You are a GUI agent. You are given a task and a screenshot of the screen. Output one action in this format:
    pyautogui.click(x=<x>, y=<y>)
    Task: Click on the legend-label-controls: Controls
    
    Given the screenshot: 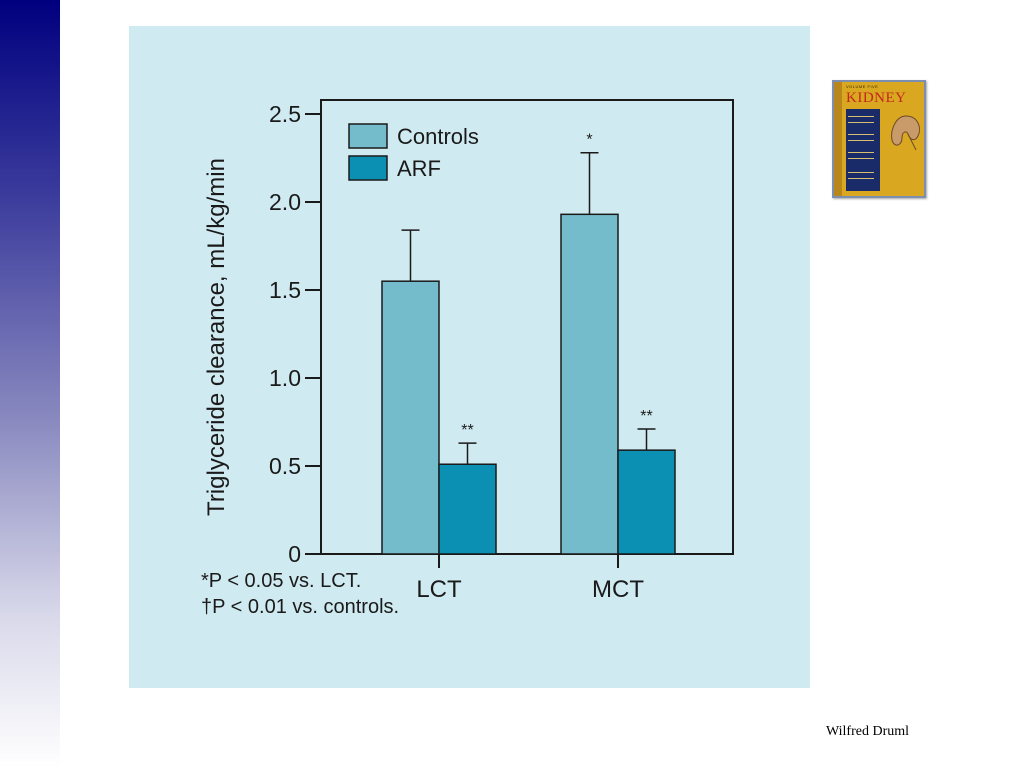 What is the action you would take?
    pyautogui.click(x=438, y=136)
    